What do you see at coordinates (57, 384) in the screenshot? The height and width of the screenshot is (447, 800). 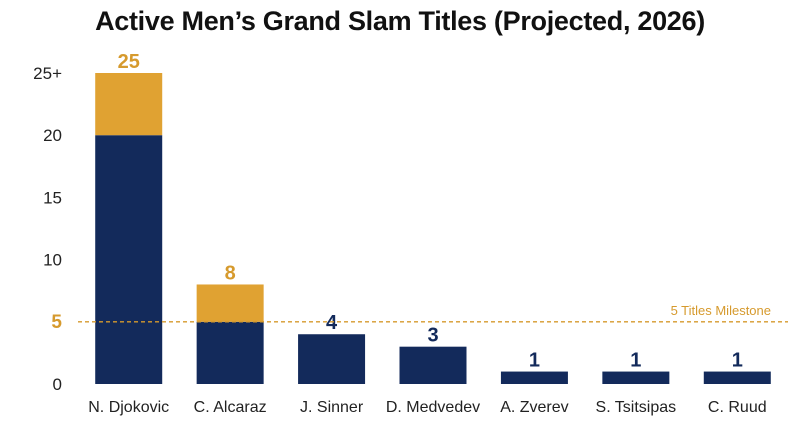 I see `y-tick-label: 0` at bounding box center [57, 384].